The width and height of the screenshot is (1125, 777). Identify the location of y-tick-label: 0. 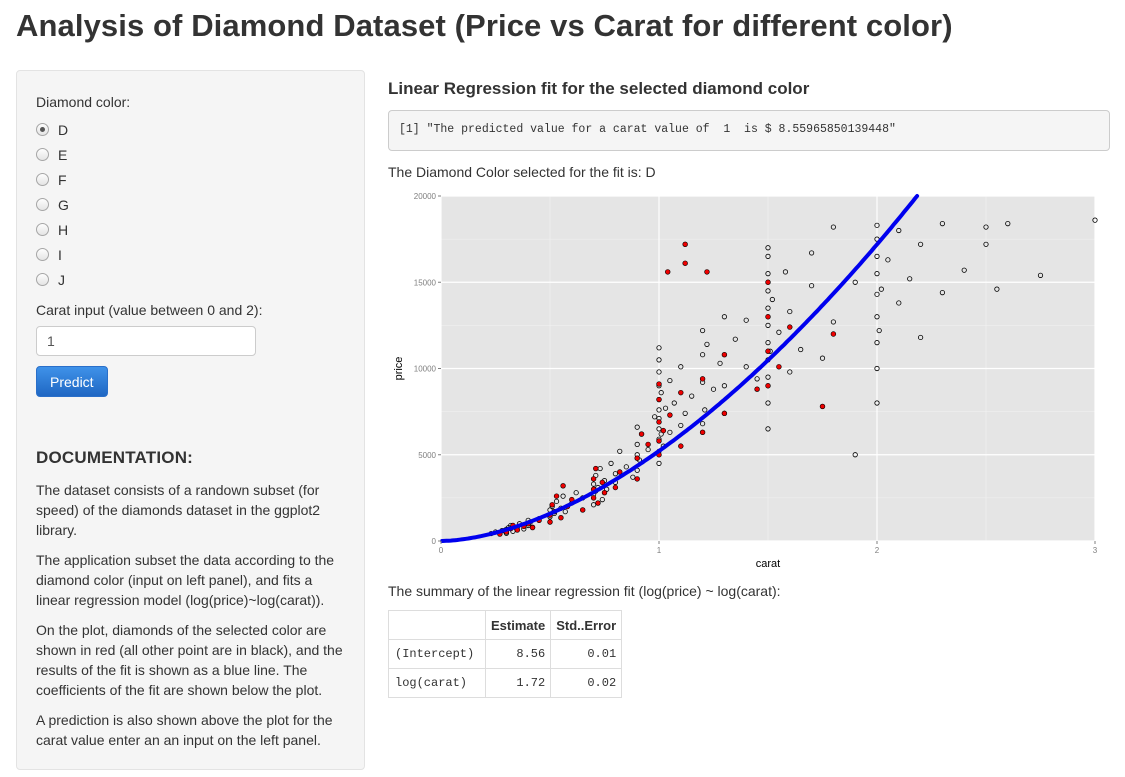
(434, 541).